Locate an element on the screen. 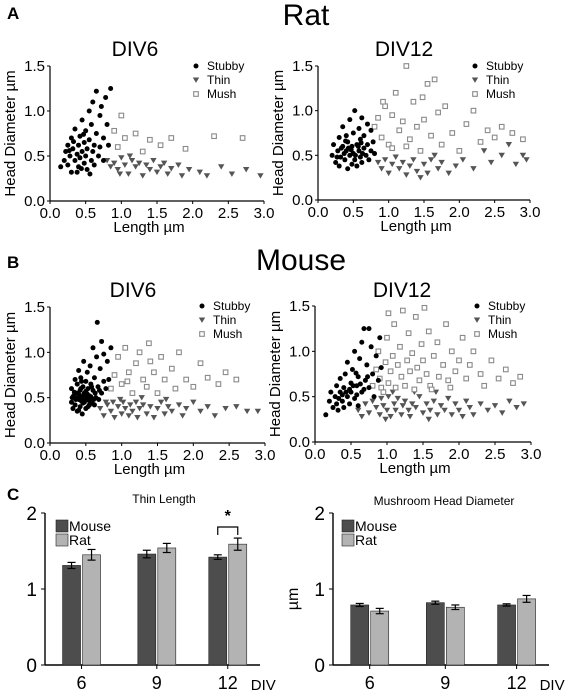 This screenshot has height=694, width=567. y-tick-label: 2 is located at coordinates (31, 514).